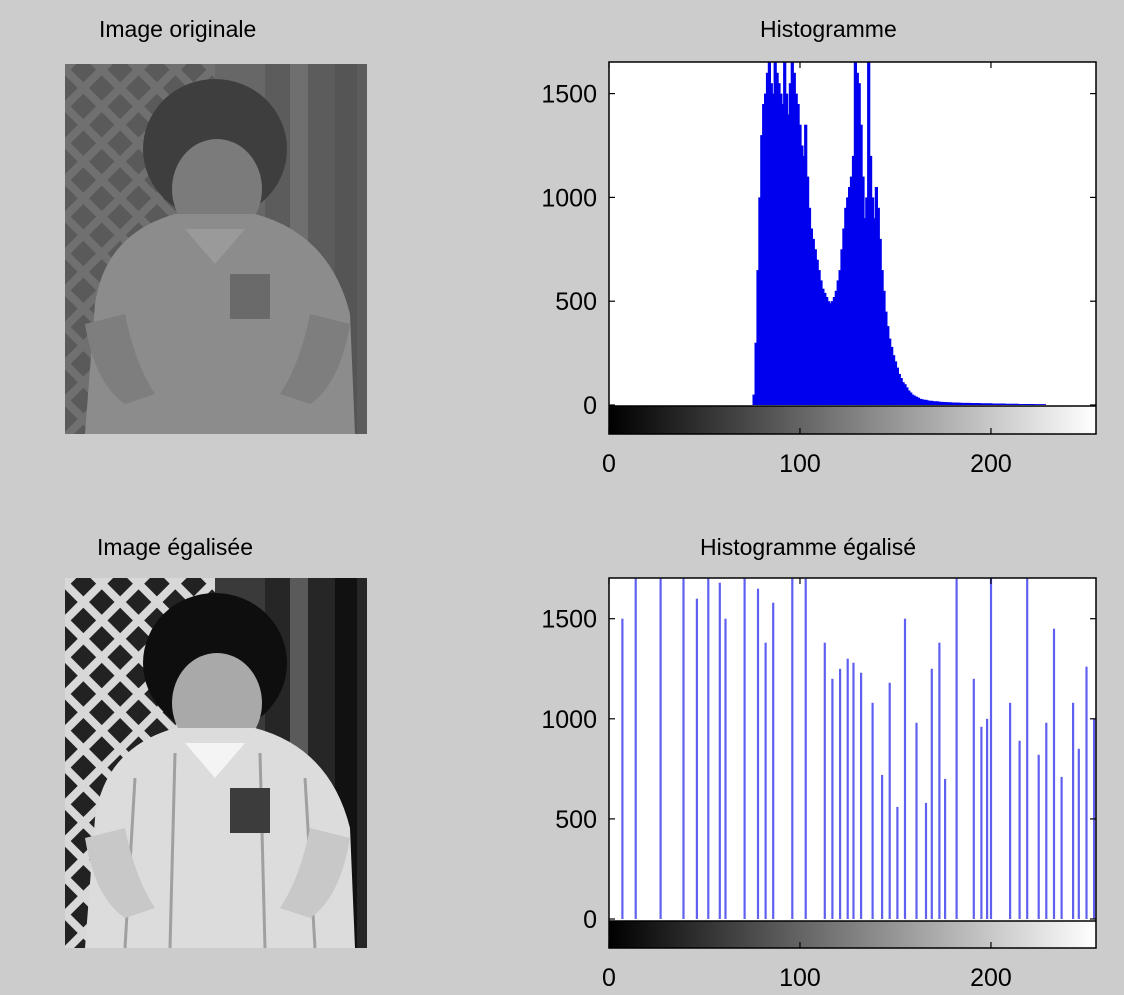 This screenshot has width=1124, height=995. I want to click on x-tick-label: 200, so click(991, 464).